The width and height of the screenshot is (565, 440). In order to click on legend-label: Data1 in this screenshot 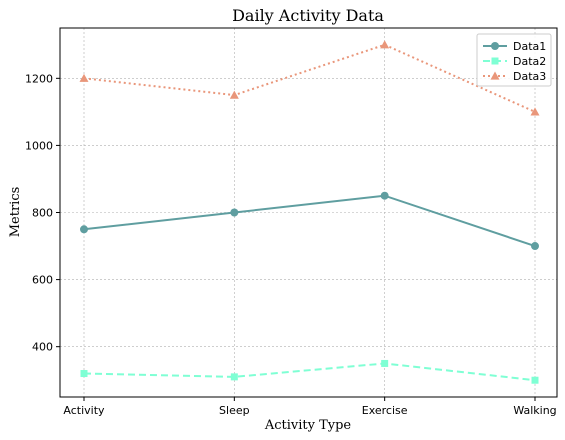, I will do `click(529, 46)`.